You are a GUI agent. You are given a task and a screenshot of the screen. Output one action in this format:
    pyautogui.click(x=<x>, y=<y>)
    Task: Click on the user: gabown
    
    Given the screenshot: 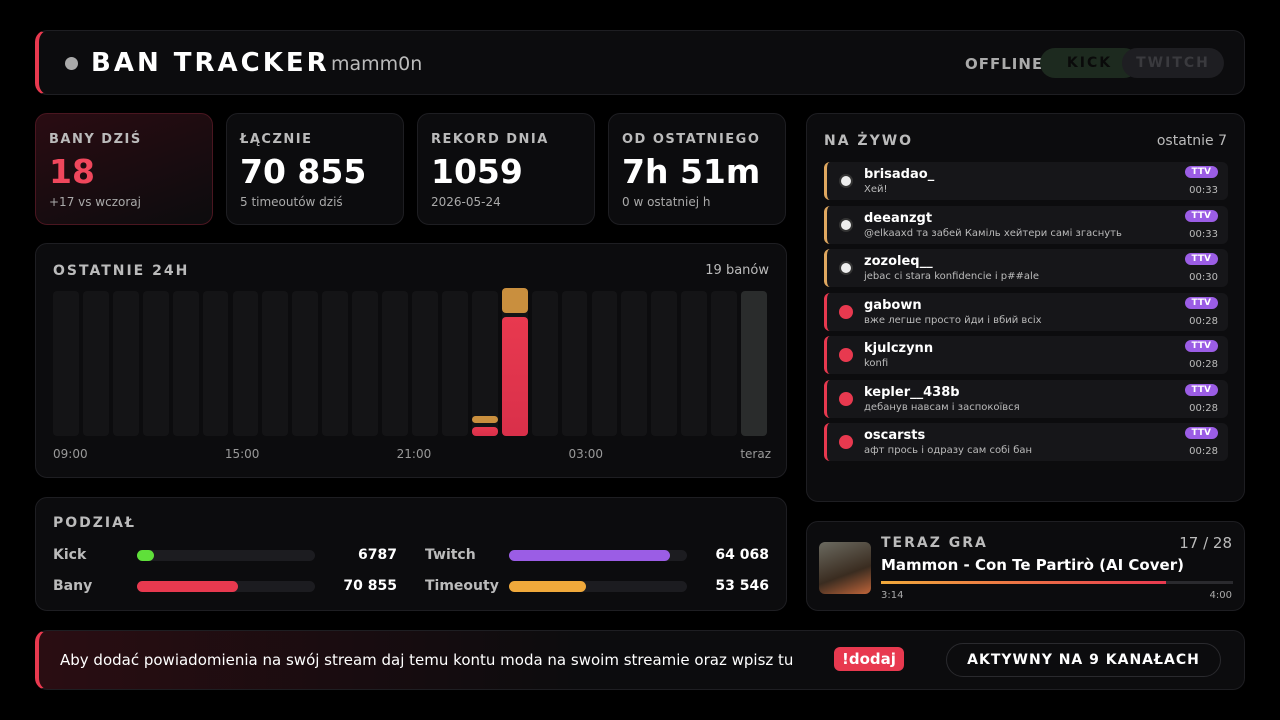 What is the action you would take?
    pyautogui.click(x=893, y=305)
    